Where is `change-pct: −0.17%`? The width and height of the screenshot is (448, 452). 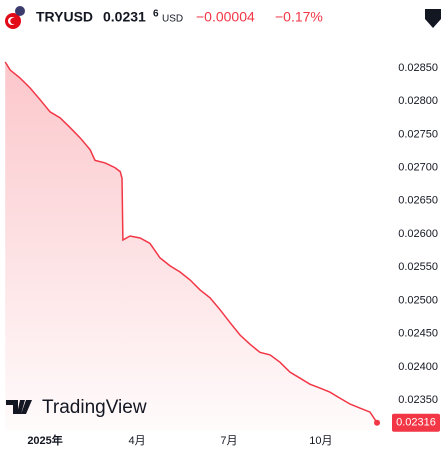
change-pct: −0.17% is located at coordinates (299, 17).